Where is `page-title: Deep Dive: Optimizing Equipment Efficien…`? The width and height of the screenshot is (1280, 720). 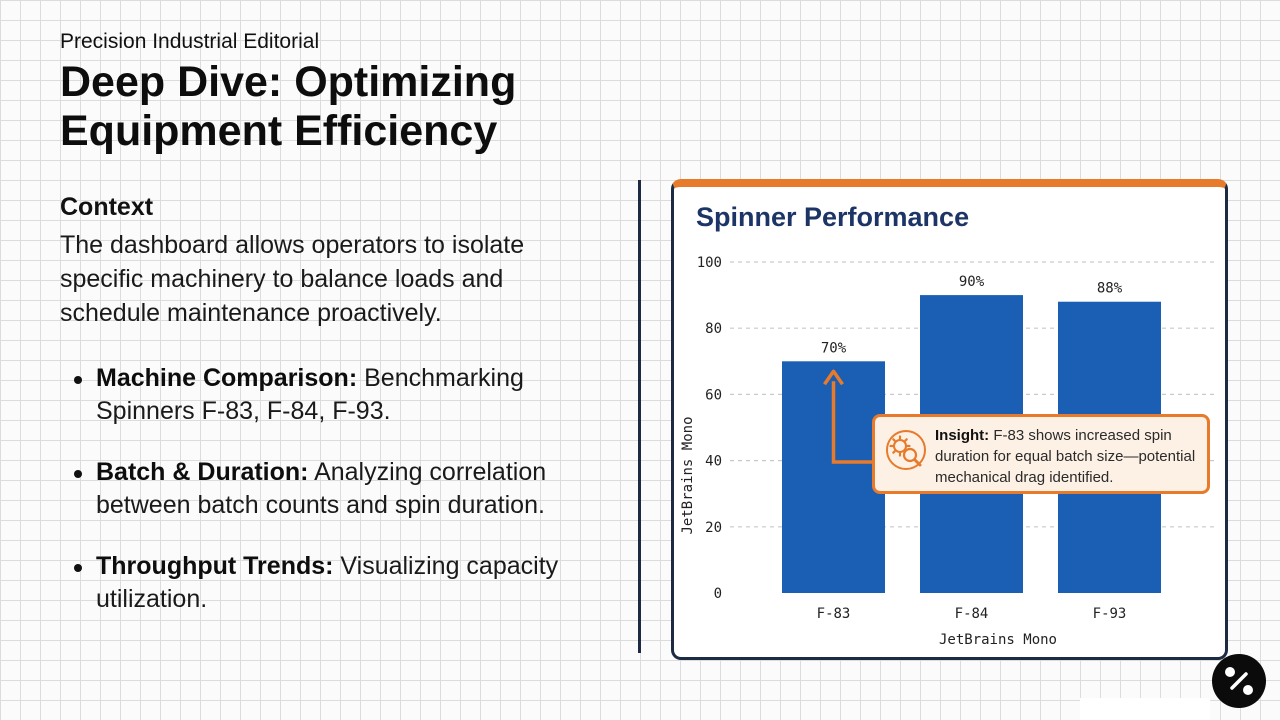
page-title: Deep Dive: Optimizing Equipment Efficien… is located at coordinates (288, 106).